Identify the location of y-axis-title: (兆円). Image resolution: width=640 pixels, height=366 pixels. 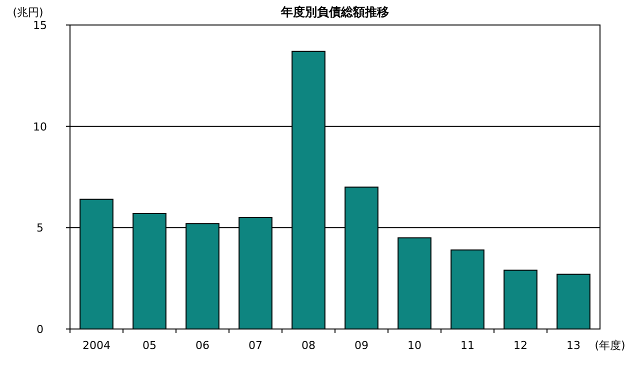
(28, 12).